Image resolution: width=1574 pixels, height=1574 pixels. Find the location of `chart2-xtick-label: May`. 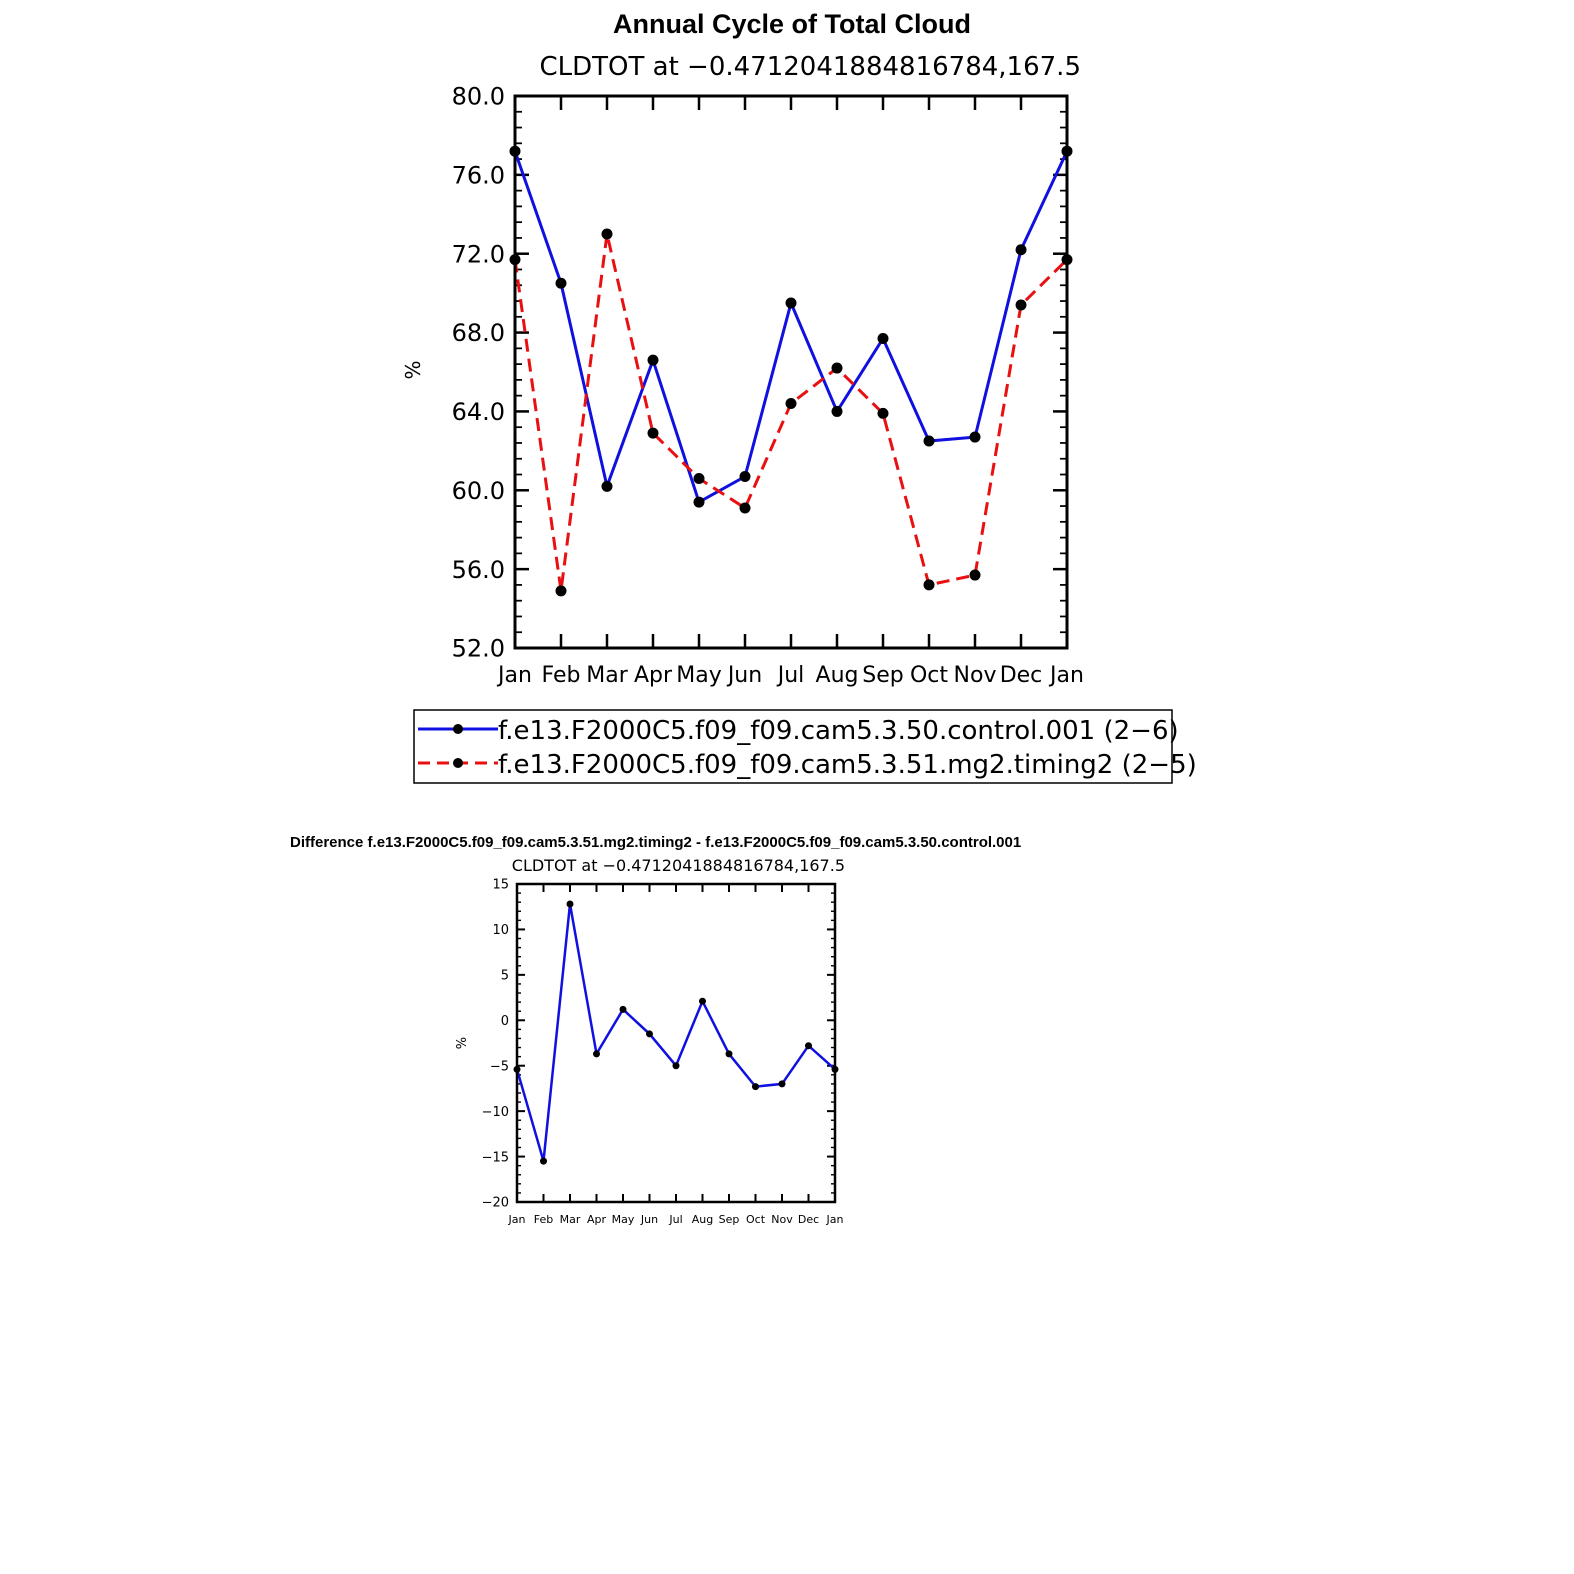

chart2-xtick-label: May is located at coordinates (623, 1219).